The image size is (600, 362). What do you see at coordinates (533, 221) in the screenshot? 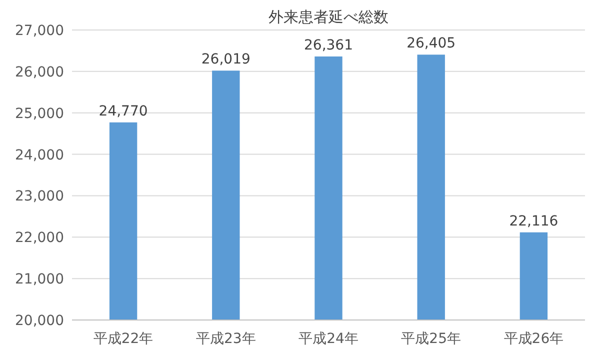
I see `data-label: 22,116` at bounding box center [533, 221].